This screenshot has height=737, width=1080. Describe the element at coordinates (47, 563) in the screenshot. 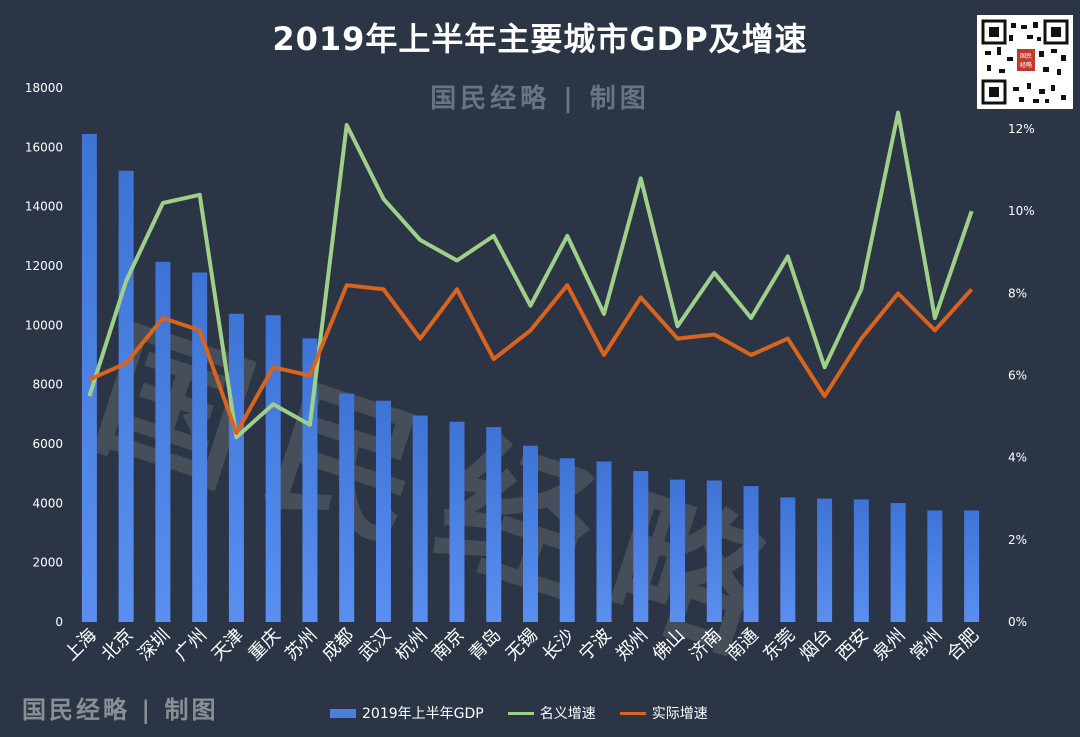

I see `y-left-tick-label: 2000` at that location.